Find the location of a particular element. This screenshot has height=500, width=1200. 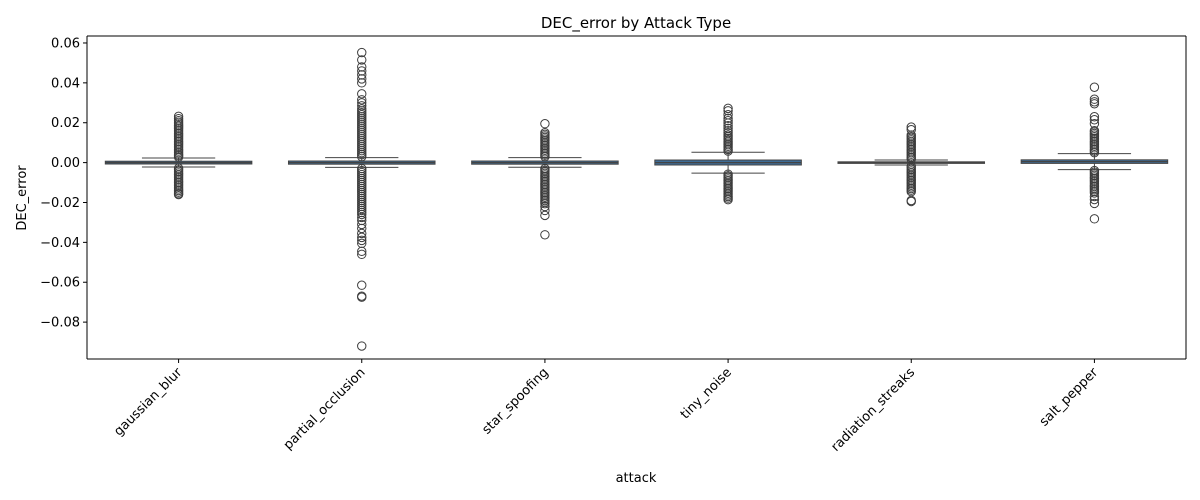

y-tick-label: −0.04 is located at coordinates (60, 243).